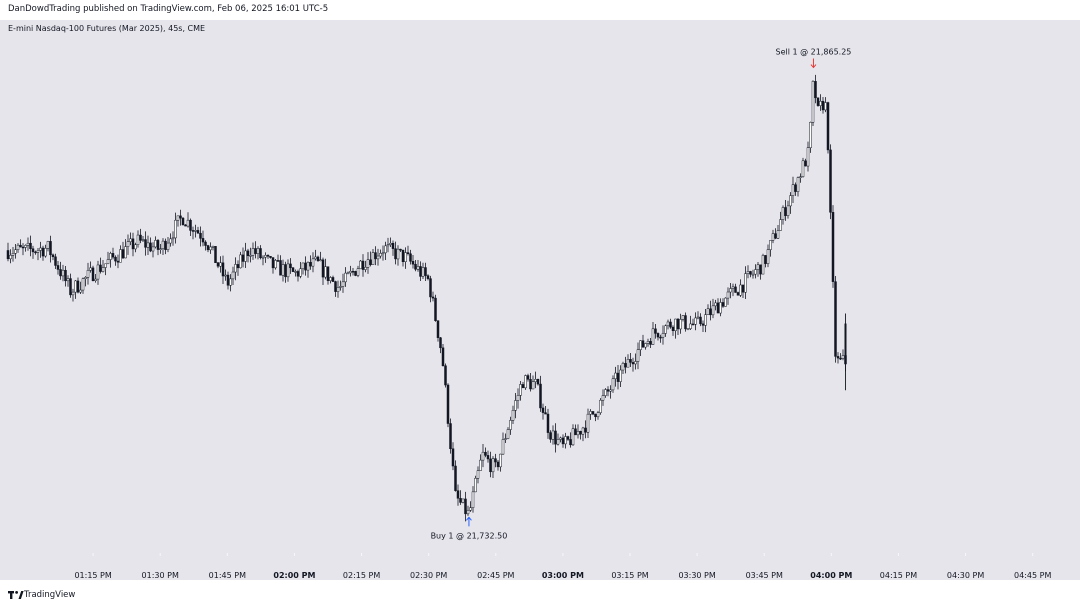  Describe the element at coordinates (814, 52) in the screenshot. I see `sell-trade-label: Sell 1 @ 21,865.25` at that location.